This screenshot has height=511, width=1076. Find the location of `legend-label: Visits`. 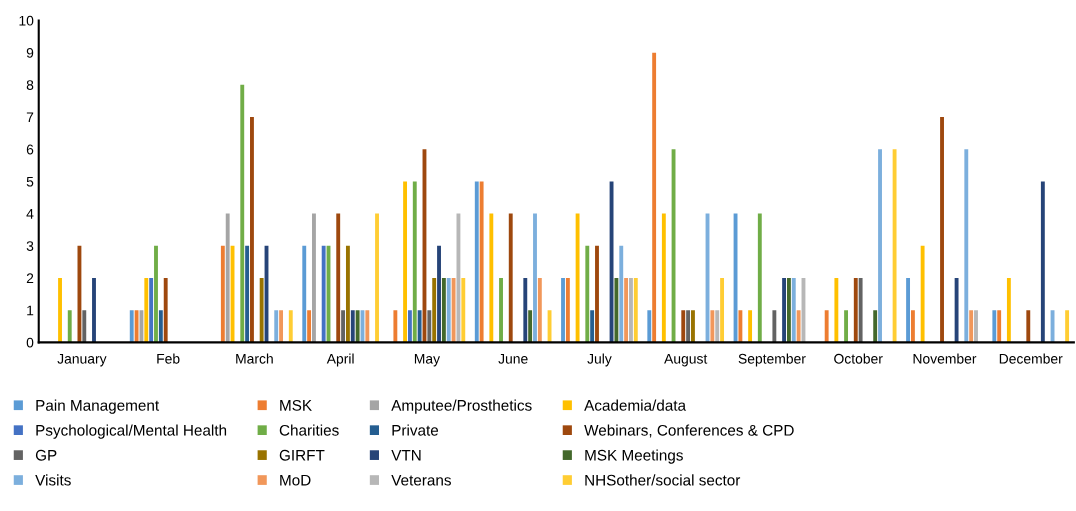

legend-label: Visits is located at coordinates (53, 480).